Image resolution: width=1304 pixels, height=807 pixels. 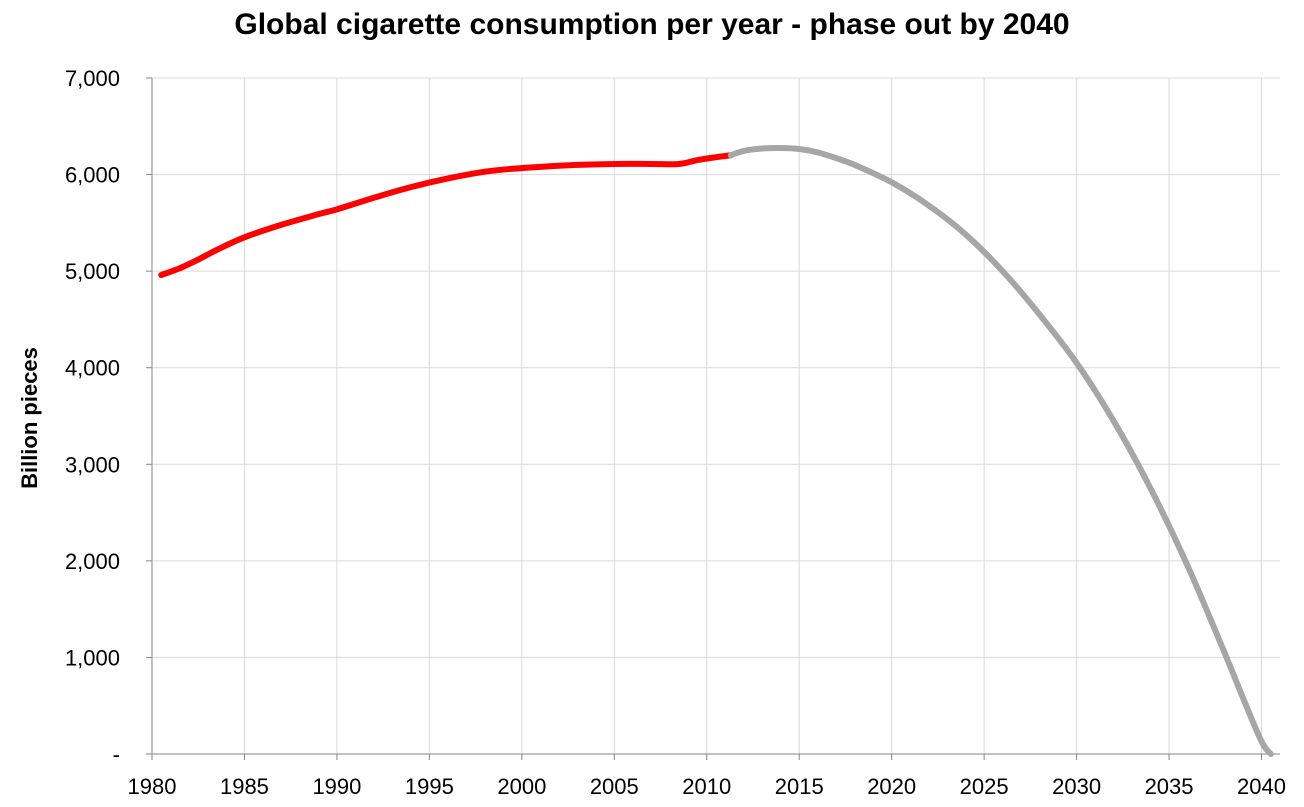 I want to click on x-tick-label: 2010, so click(x=706, y=786).